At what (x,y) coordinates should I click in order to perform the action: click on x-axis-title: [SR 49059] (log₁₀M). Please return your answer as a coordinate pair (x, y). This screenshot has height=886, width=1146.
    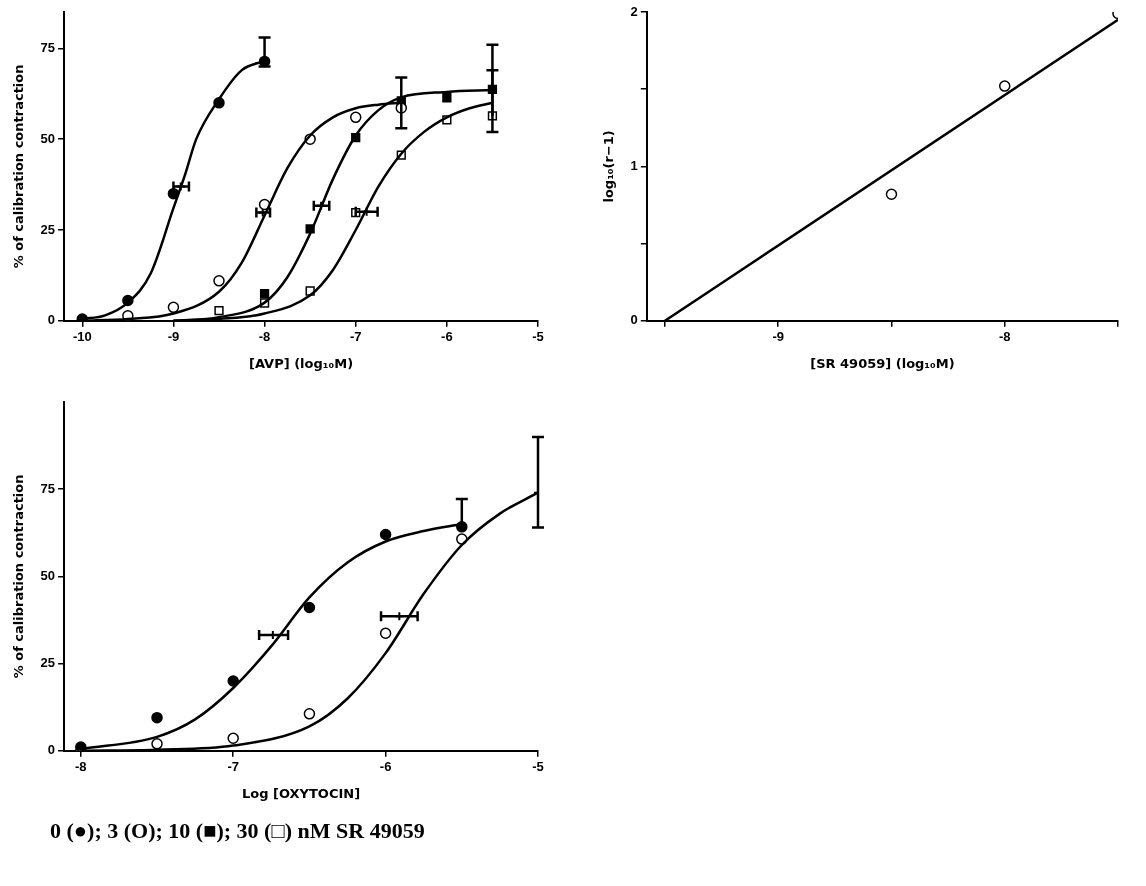
    Looking at the image, I should click on (882, 363).